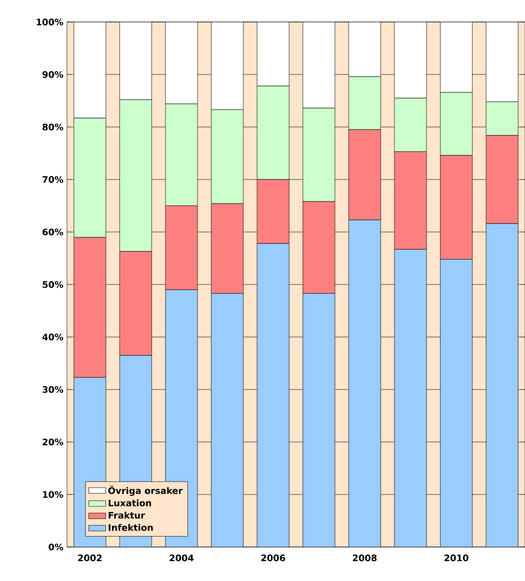 Image resolution: width=525 pixels, height=581 pixels. What do you see at coordinates (53, 179) in the screenshot?
I see `y-tick-label: 70%` at bounding box center [53, 179].